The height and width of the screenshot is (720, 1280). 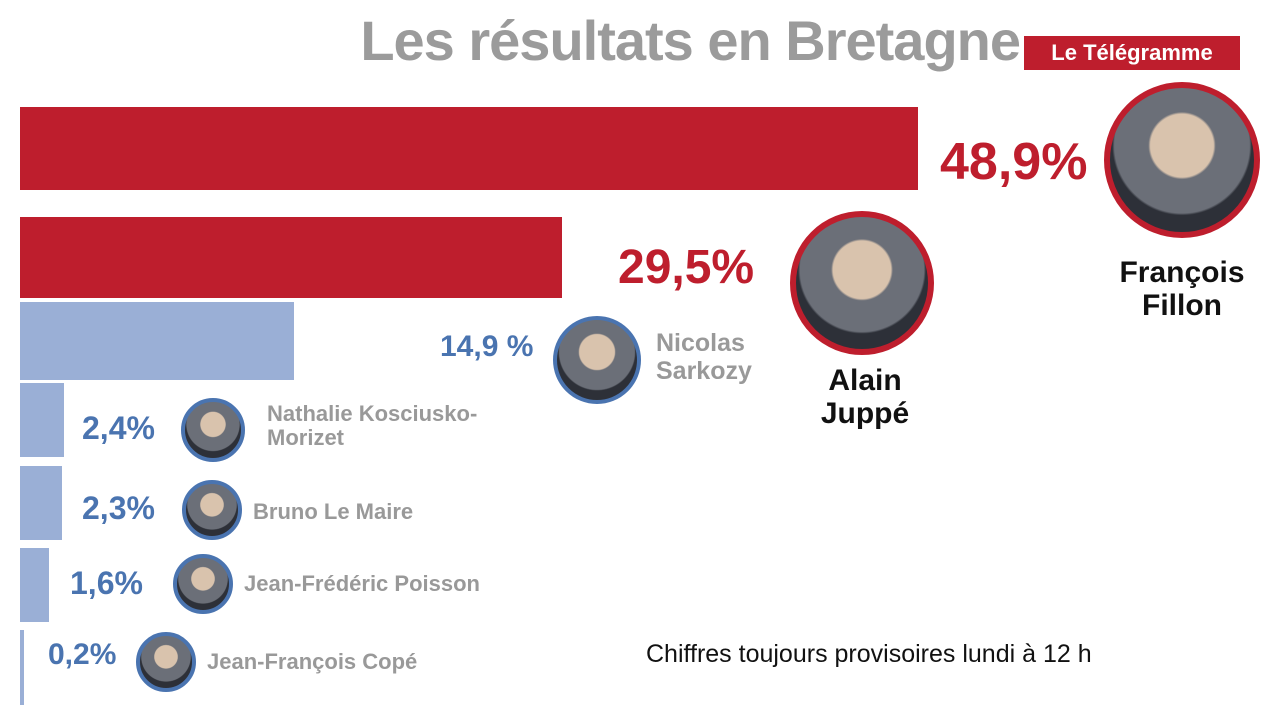 What do you see at coordinates (704, 357) in the screenshot?
I see `candidate-name: Nicolas Sarkozy` at bounding box center [704, 357].